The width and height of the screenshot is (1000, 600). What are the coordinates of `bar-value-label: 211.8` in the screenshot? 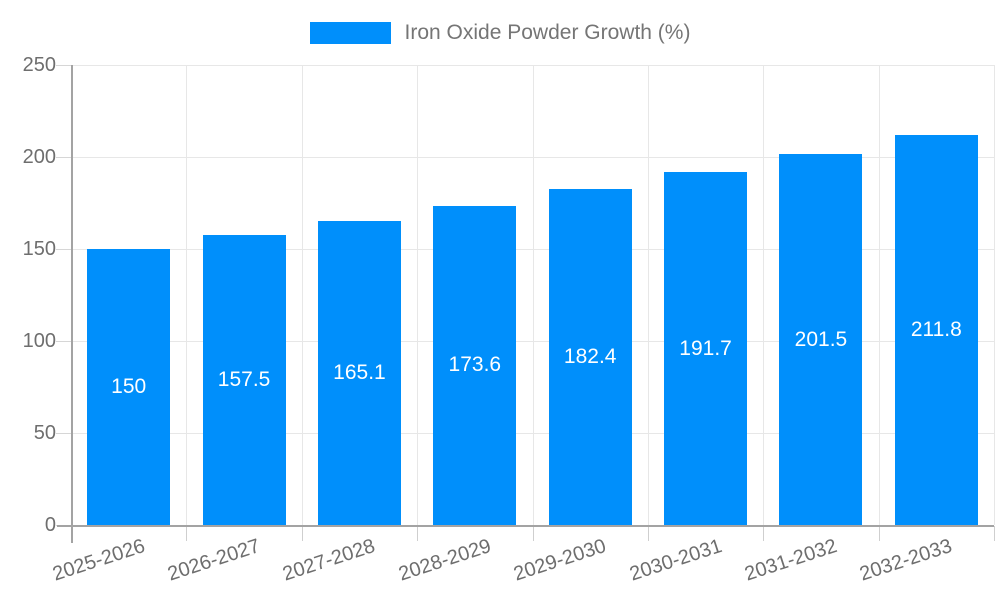 It's located at (936, 330).